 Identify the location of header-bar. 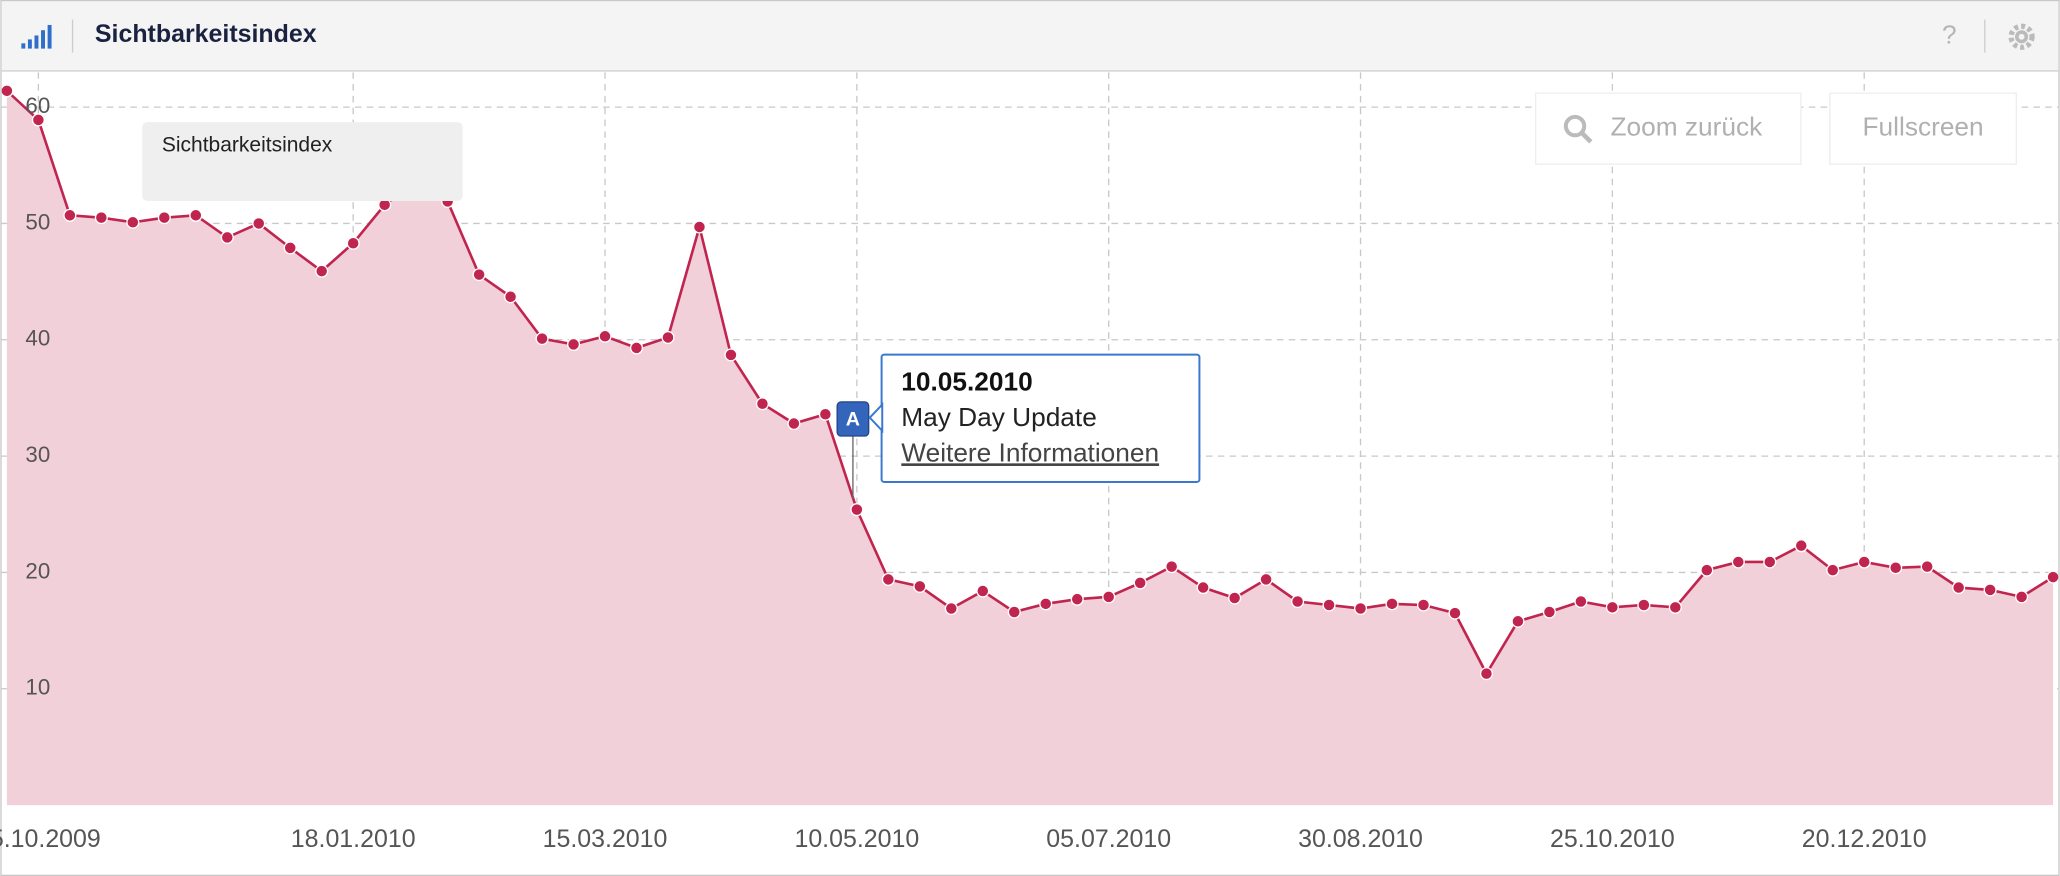
(1030, 36).